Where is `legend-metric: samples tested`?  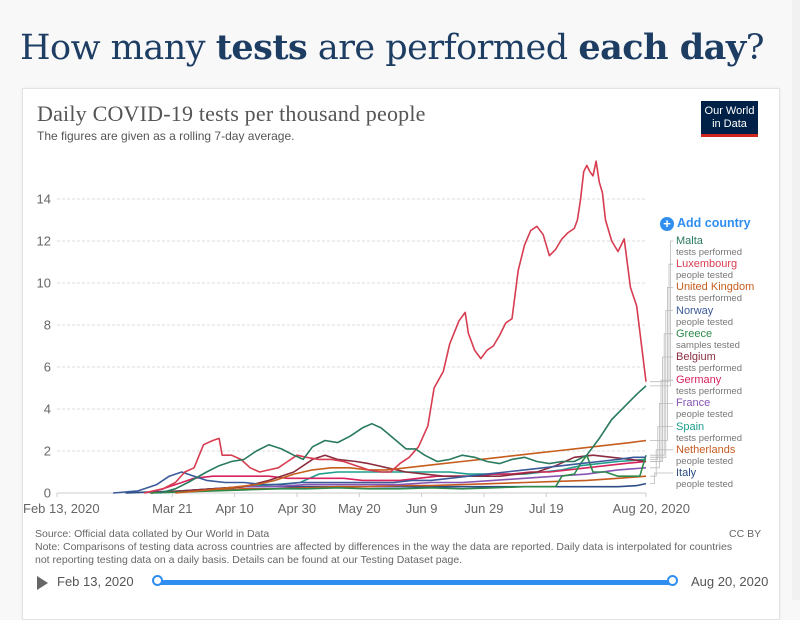 legend-metric: samples tested is located at coordinates (708, 345).